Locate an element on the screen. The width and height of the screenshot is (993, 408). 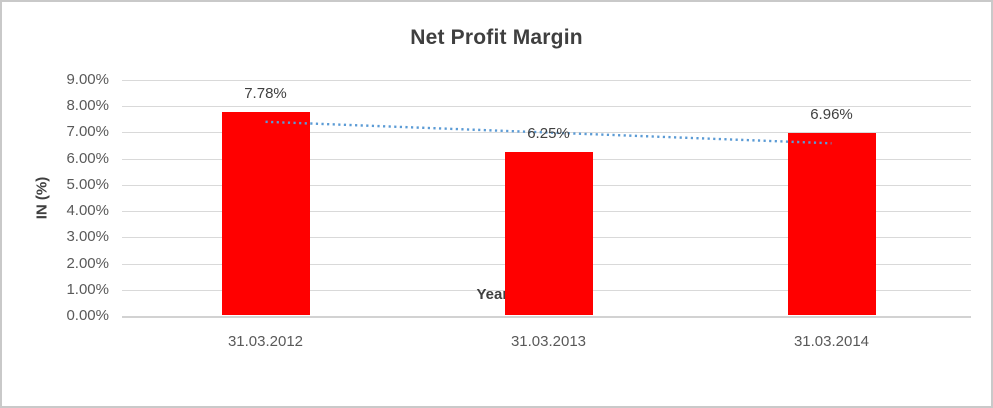
bar-31.03.2013 is located at coordinates (548, 233).